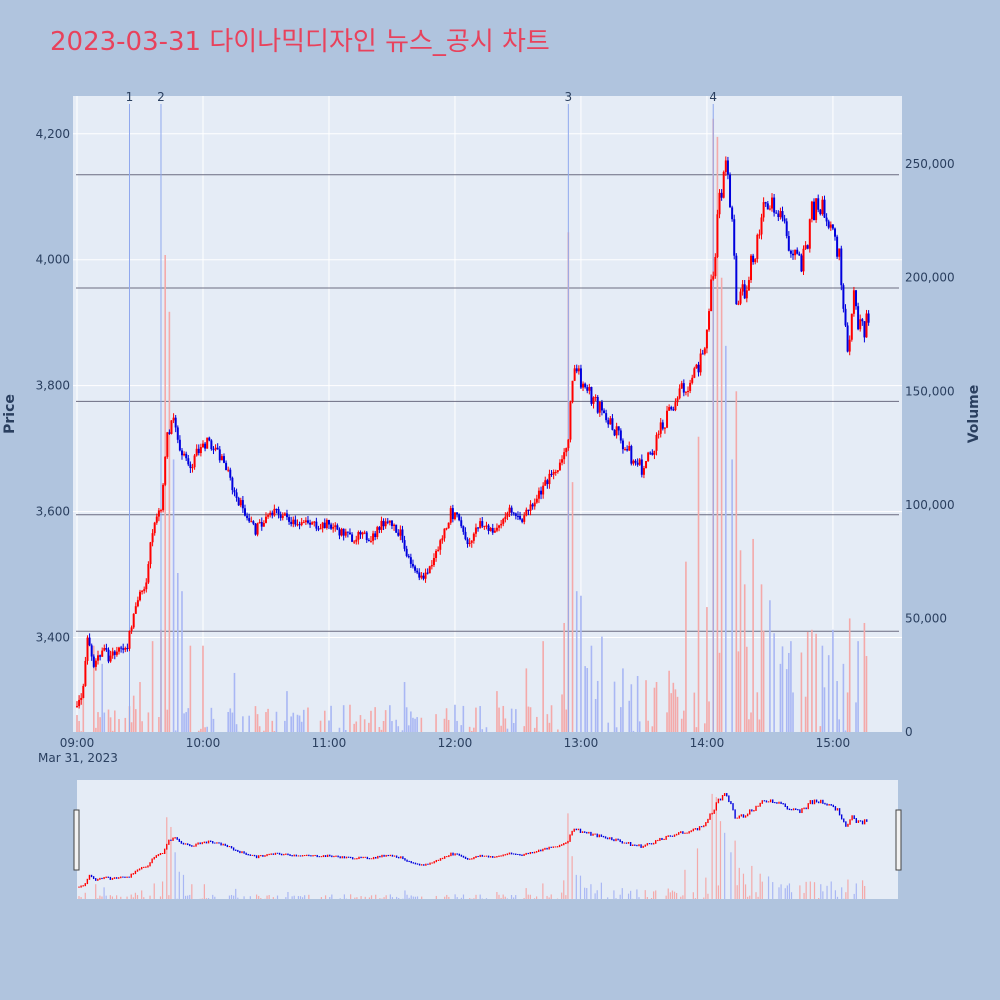 Image resolution: width=1000 pixels, height=1000 pixels. What do you see at coordinates (76, 840) in the screenshot?
I see `range-slider-left-handle` at bounding box center [76, 840].